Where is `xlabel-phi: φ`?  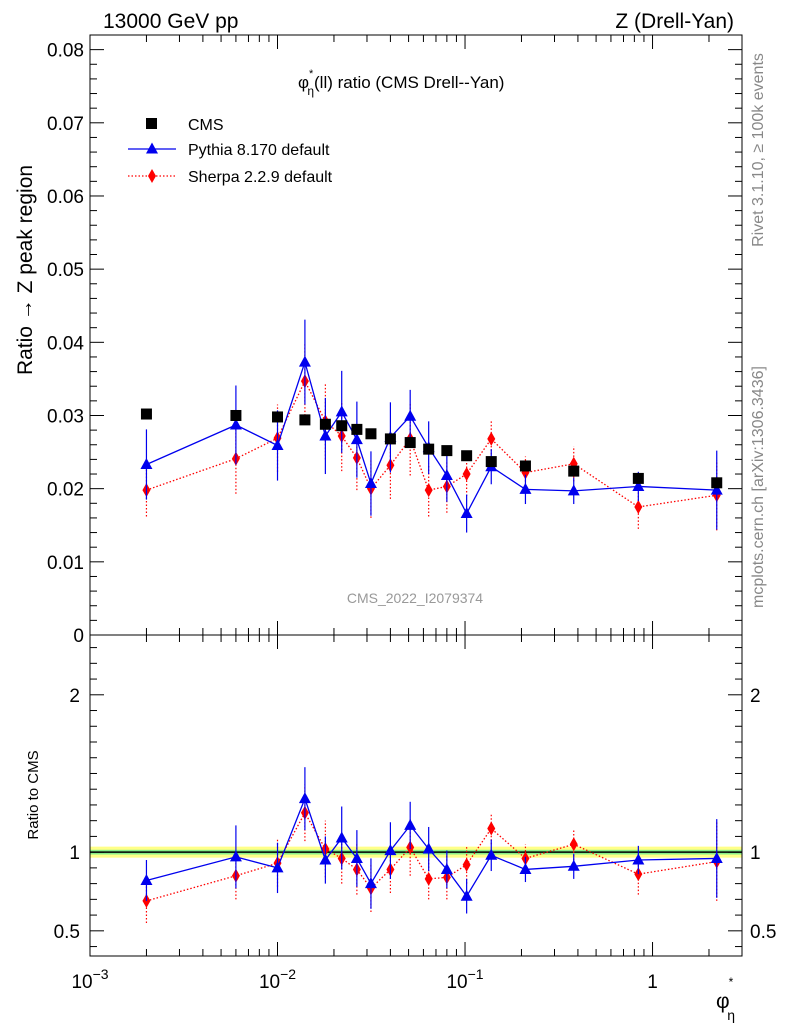
xlabel-phi: φ is located at coordinates (723, 1001).